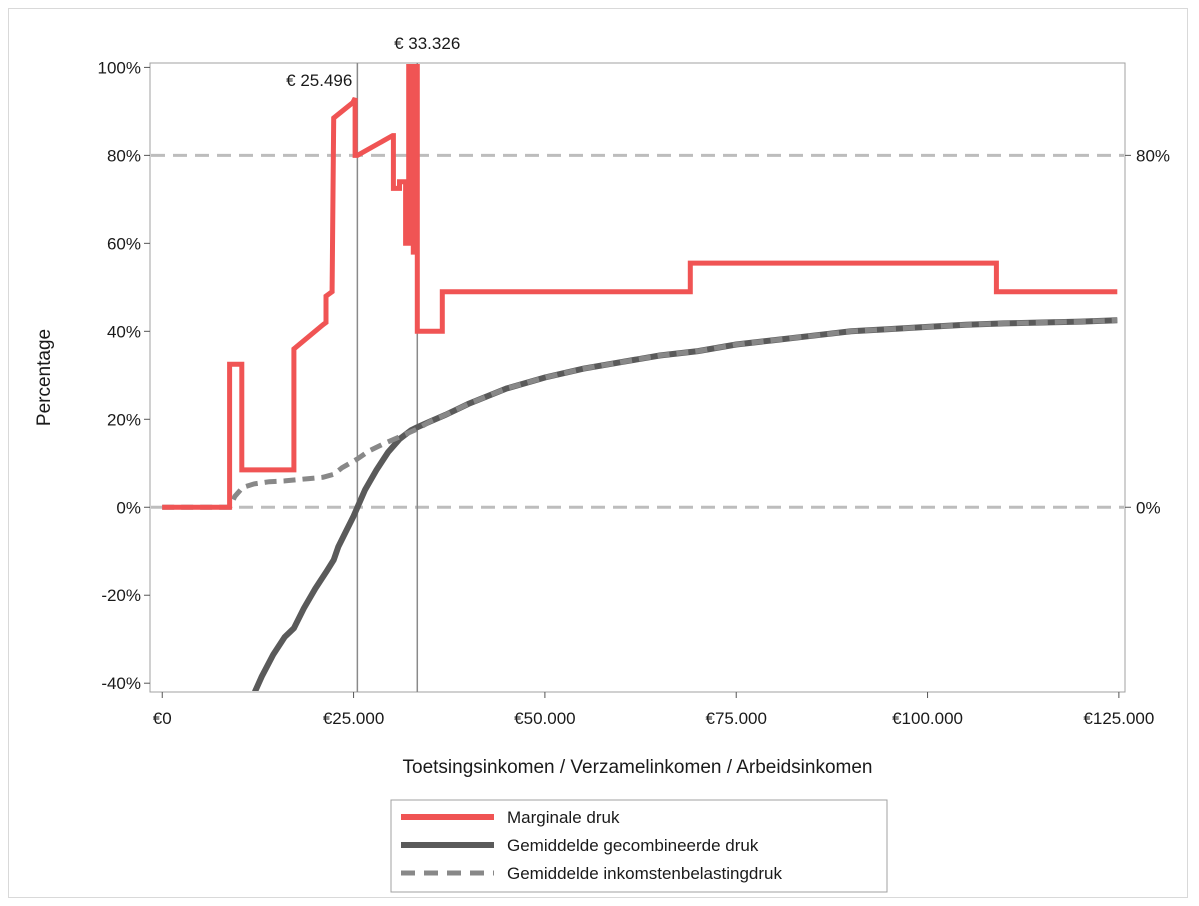 This screenshot has height=906, width=1199. Describe the element at coordinates (633, 845) in the screenshot. I see `legend-label: Gemiddelde gecombineerde druk` at that location.